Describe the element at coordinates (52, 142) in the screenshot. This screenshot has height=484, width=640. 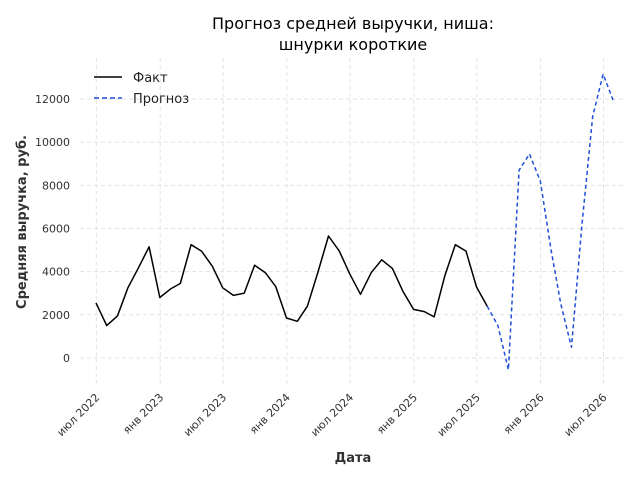
I see `y-tick-label: 10000` at that location.